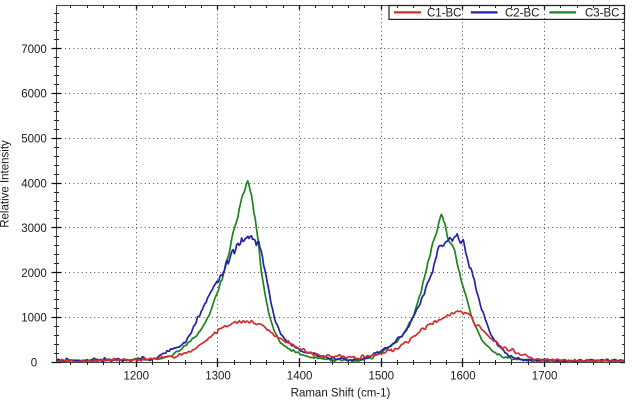 The width and height of the screenshot is (640, 406). I want to click on svg-text: 1400, so click(300, 377).